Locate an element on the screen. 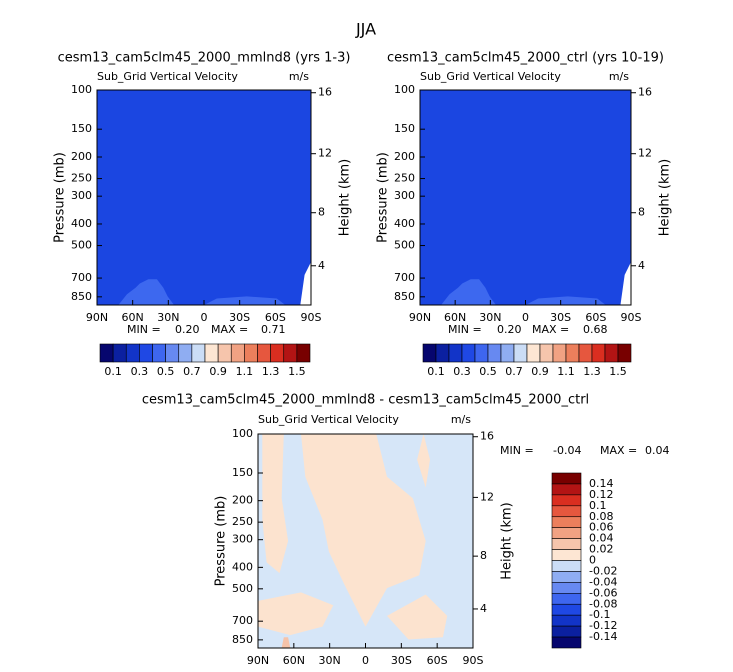 This screenshot has width=733, height=672. colorbar-label: -0.04 is located at coordinates (603, 581).